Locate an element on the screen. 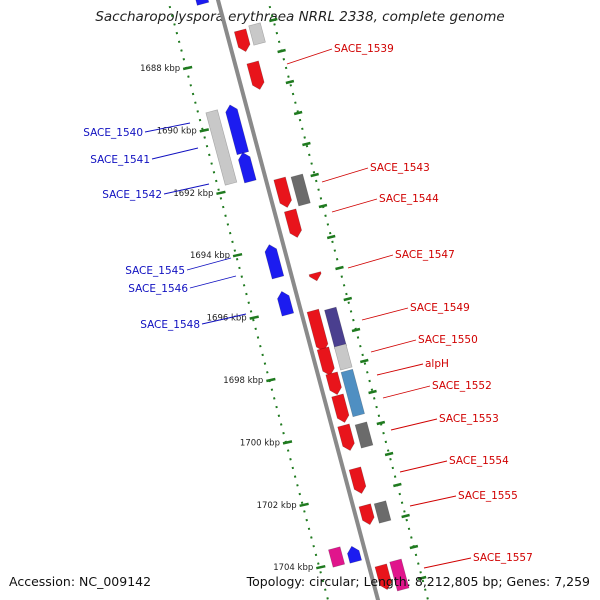 Image resolution: width=600 pixels, height=600 pixels. ruler-tick: 1690 kbp is located at coordinates (183, 131).